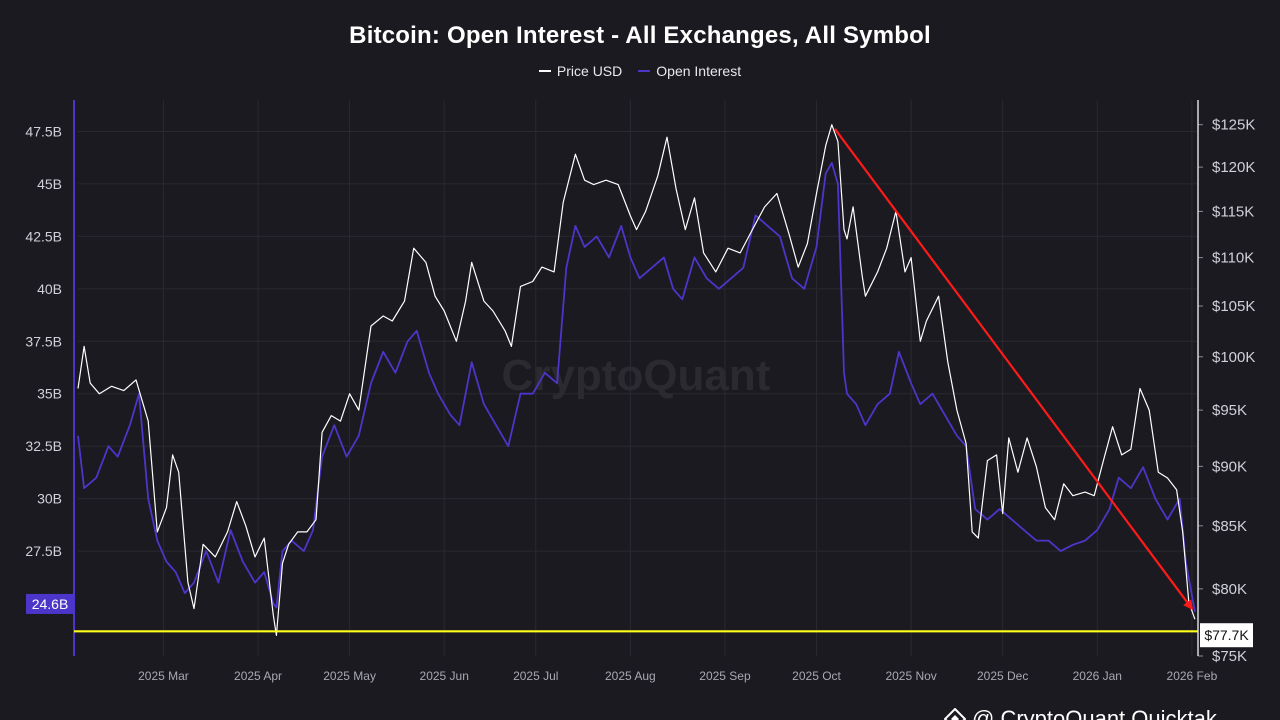 The height and width of the screenshot is (720, 1280). Describe the element at coordinates (49, 499) in the screenshot. I see `y-left-tick-label: 30B` at that location.